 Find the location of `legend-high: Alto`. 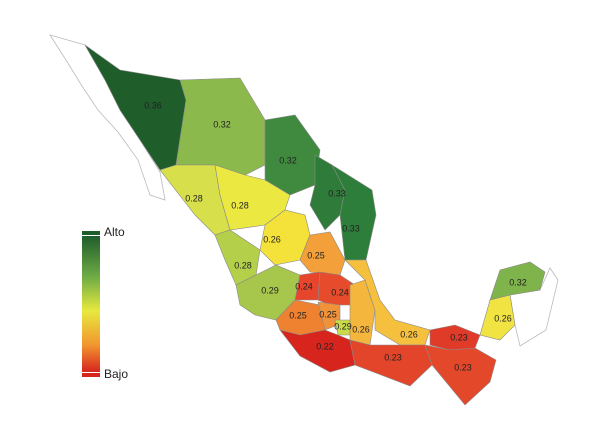

legend-high: Alto is located at coordinates (114, 232).